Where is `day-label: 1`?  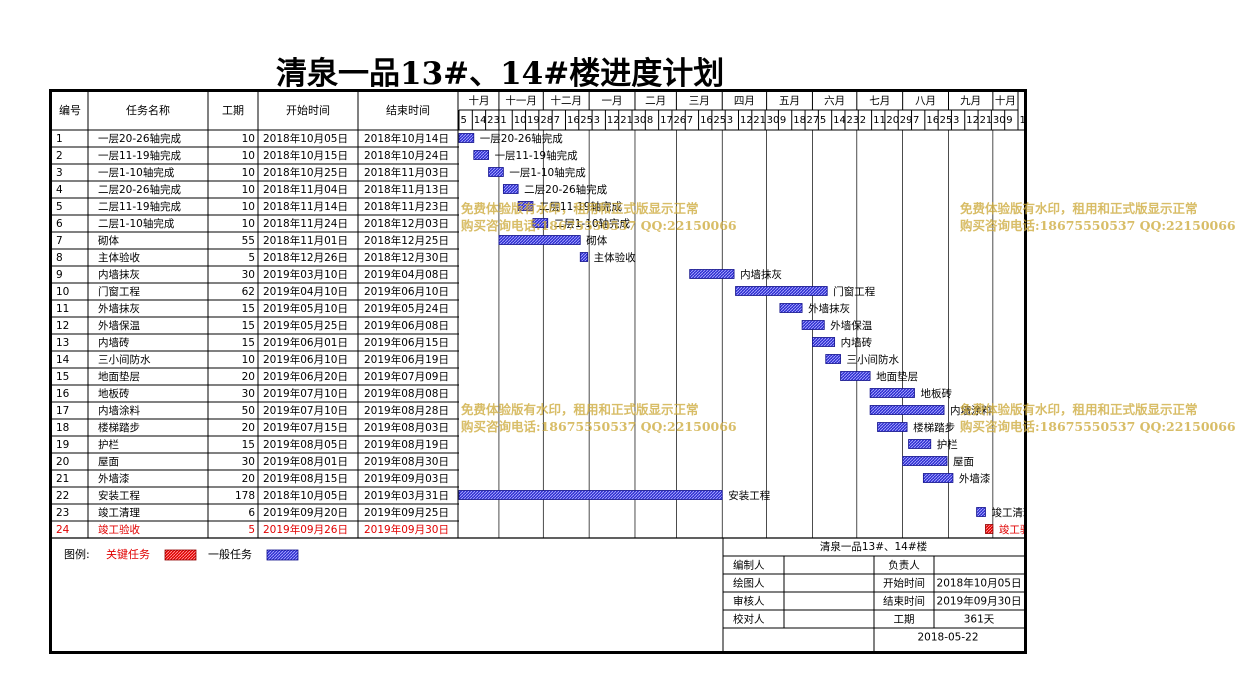
day-label: 1 is located at coordinates (503, 120).